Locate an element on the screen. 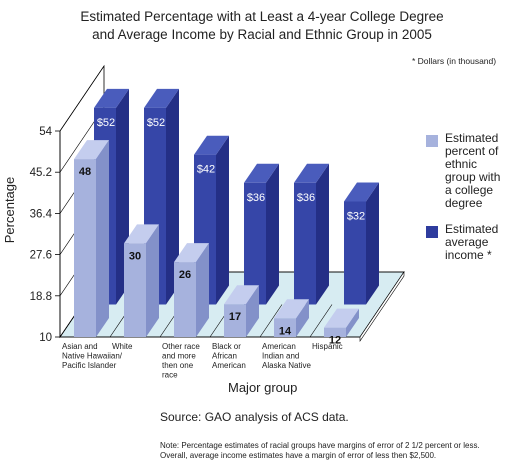 The image size is (524, 474). legend-swatch-percent is located at coordinates (432, 141).